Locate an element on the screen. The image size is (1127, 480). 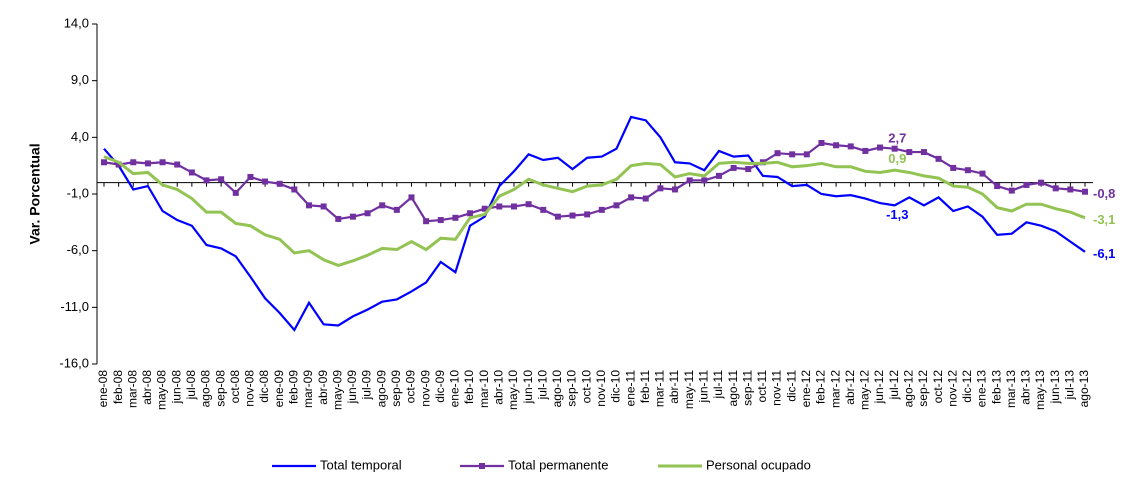
x-tick-label: nov-11 is located at coordinates (777, 388).